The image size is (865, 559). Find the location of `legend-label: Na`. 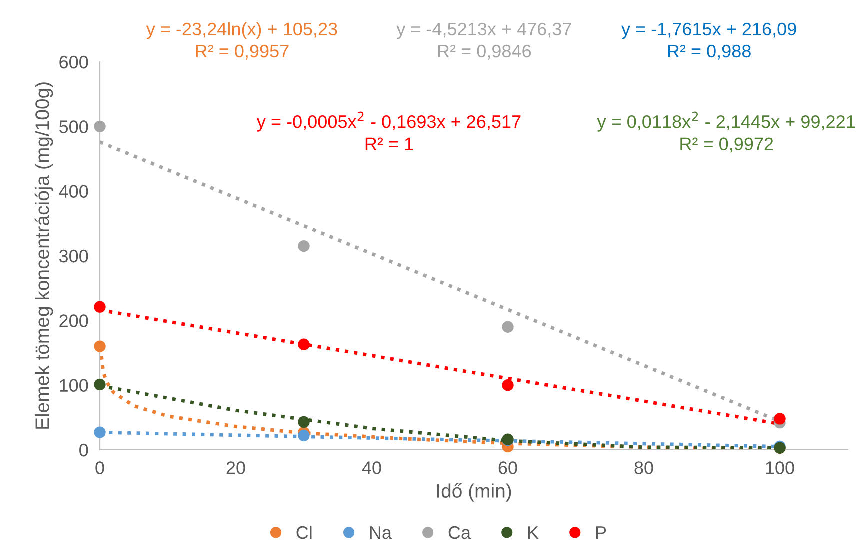

legend-label: Na is located at coordinates (381, 533).